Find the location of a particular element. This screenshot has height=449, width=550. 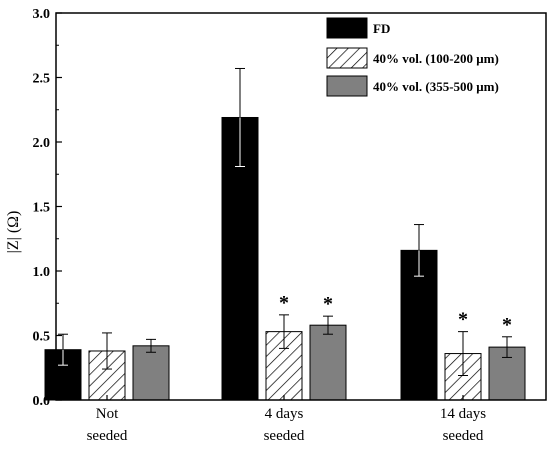

y-axis-label: |Z| (Ω) is located at coordinates (13, 232).